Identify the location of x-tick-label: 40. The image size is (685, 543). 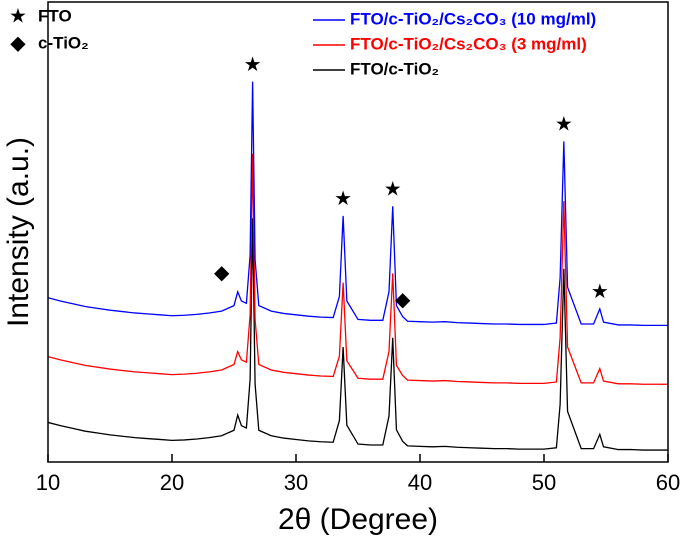
(420, 482).